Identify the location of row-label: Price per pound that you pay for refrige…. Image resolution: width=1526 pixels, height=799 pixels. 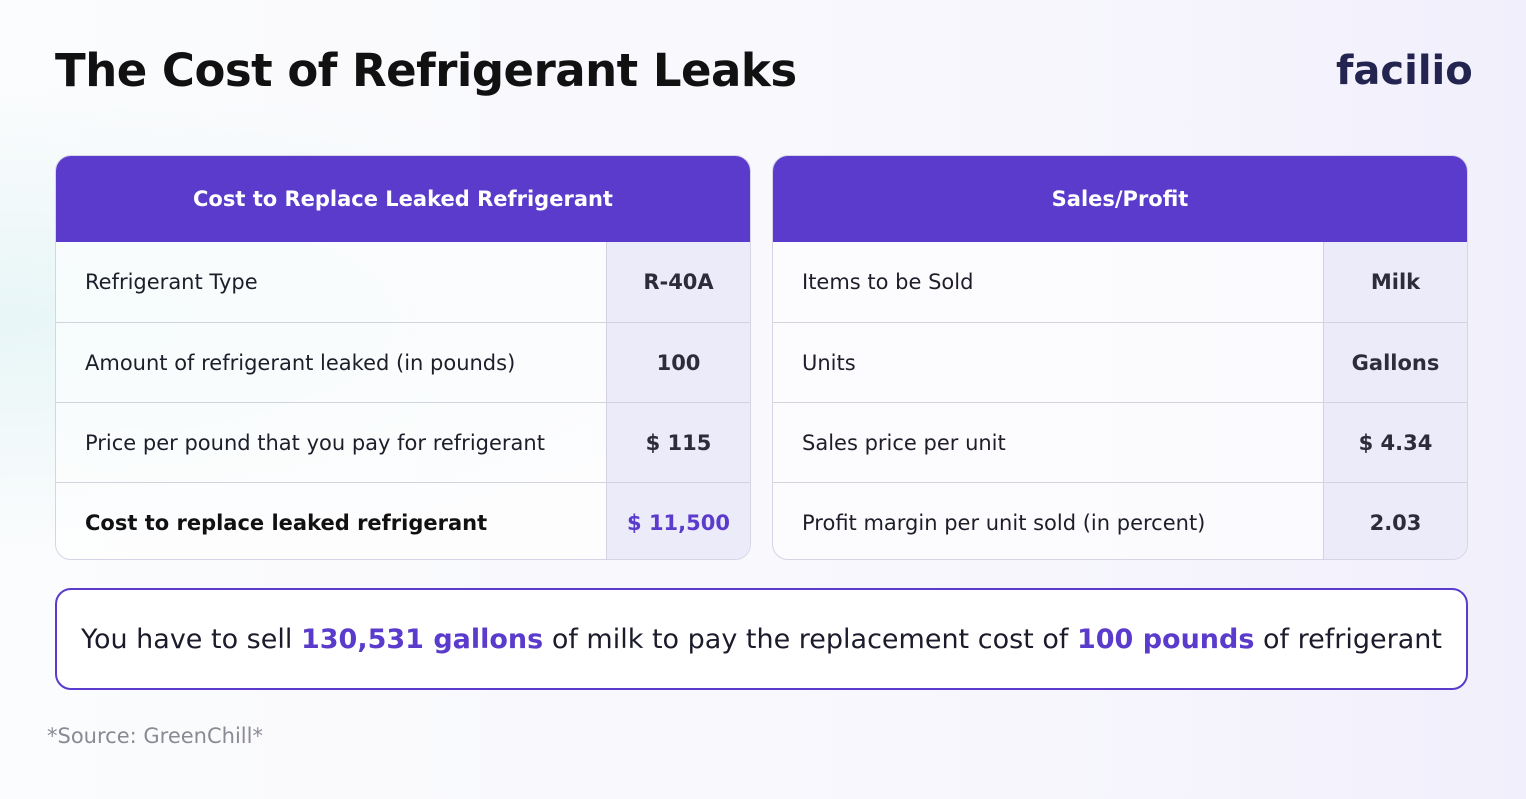
(315, 442).